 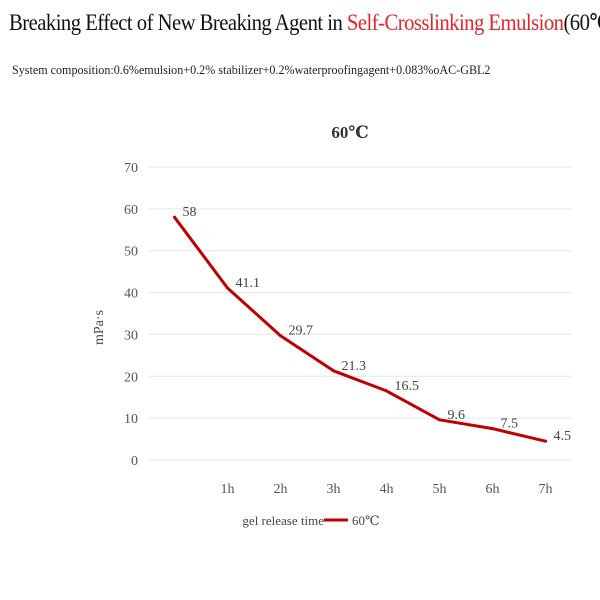 I want to click on data-label: 41.1, so click(x=248, y=283).